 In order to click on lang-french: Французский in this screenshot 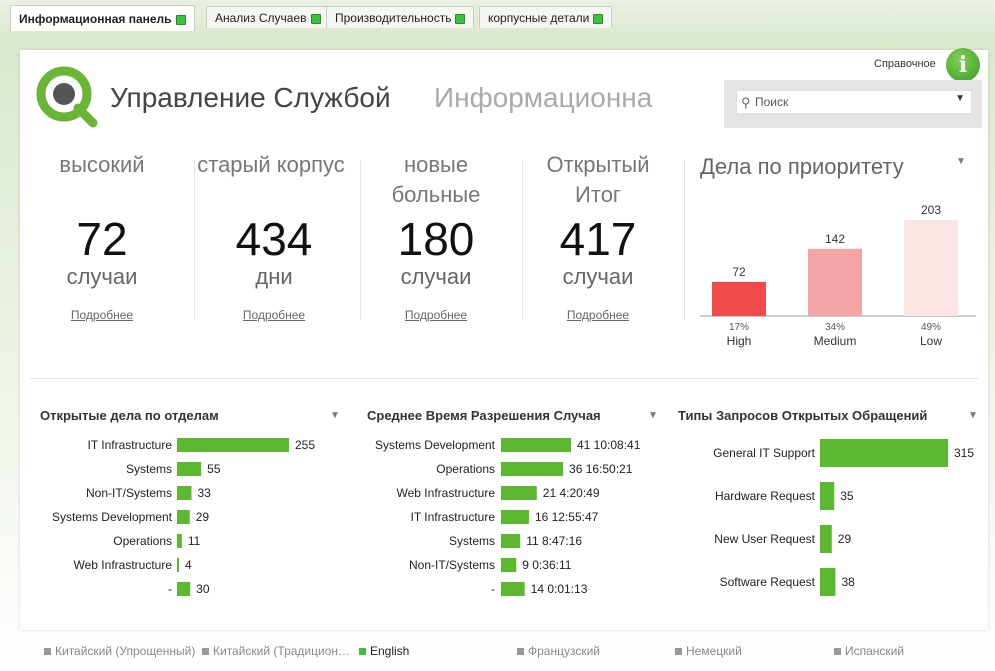, I will do `click(558, 651)`.